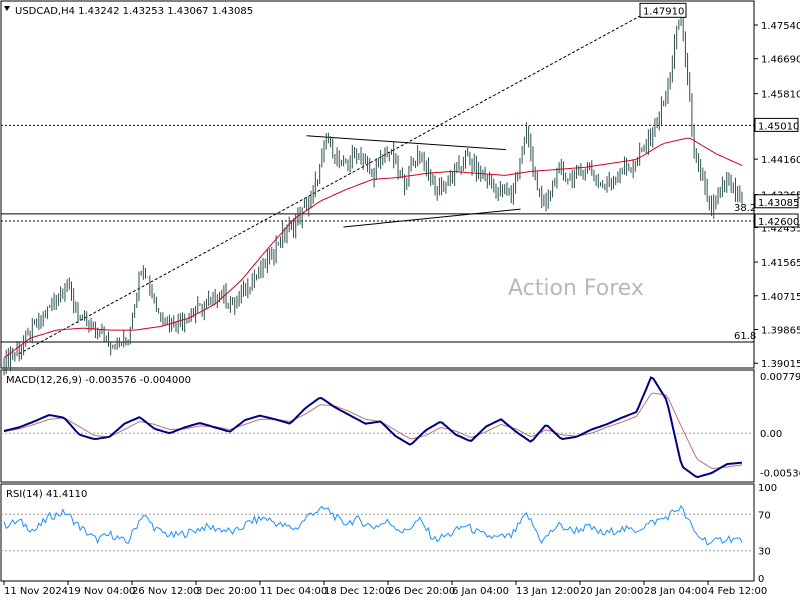 The image size is (800, 600). I want to click on time-label: 13 Jan 12:00, so click(547, 591).